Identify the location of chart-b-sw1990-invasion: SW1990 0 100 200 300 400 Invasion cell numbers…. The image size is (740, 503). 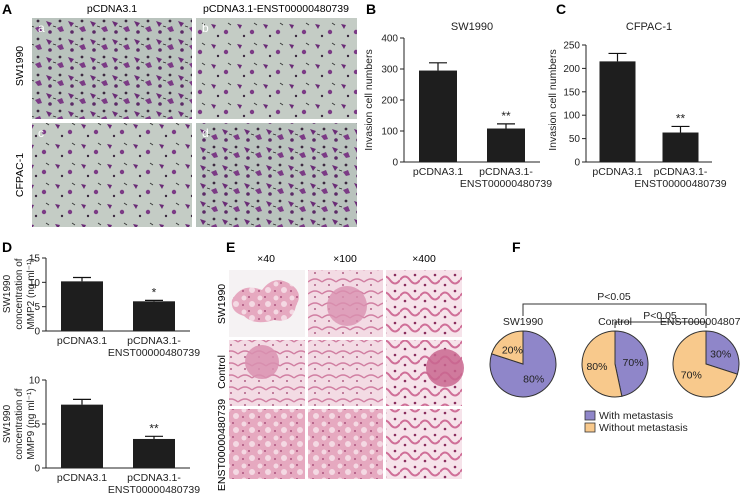
(457, 105).